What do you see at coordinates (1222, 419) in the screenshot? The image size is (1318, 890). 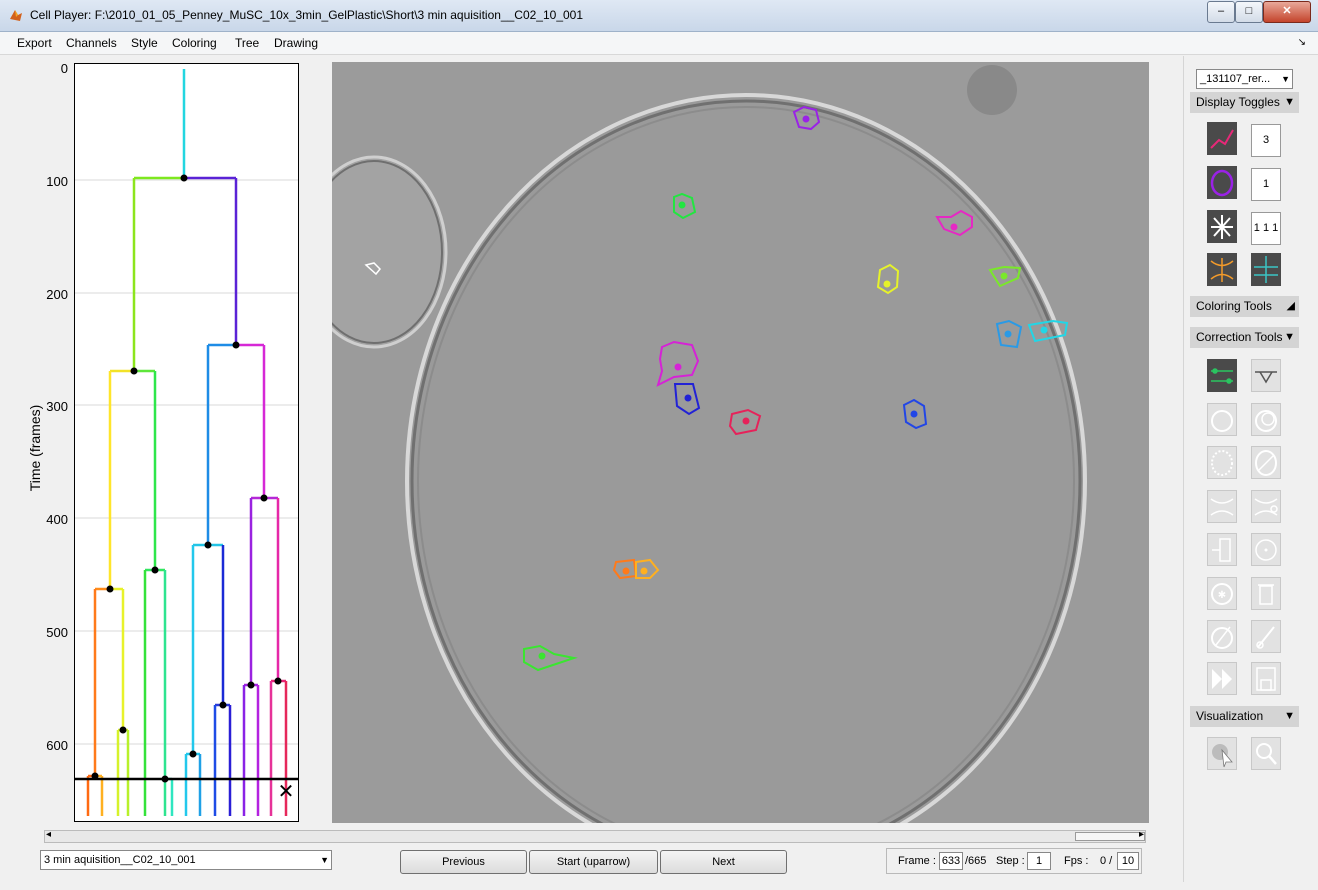 I see `add-cell-icon` at bounding box center [1222, 419].